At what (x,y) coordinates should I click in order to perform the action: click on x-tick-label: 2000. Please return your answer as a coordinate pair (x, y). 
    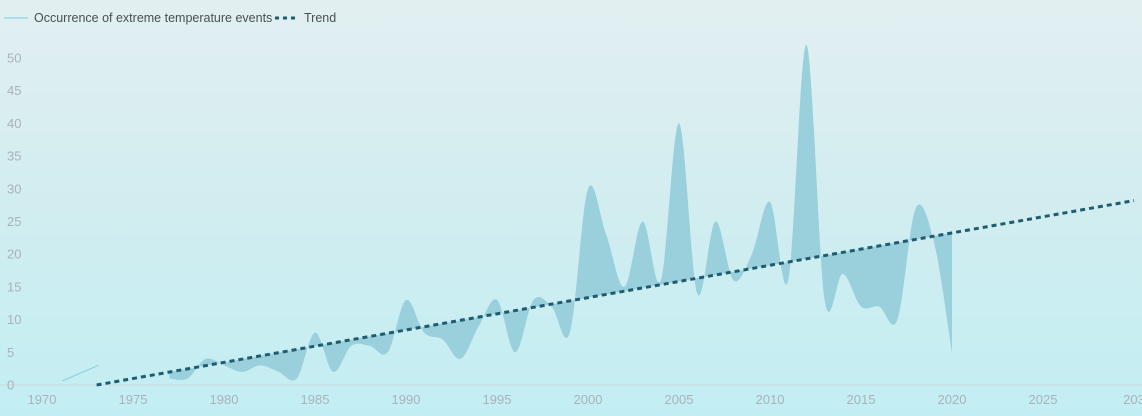
    Looking at the image, I should click on (588, 399).